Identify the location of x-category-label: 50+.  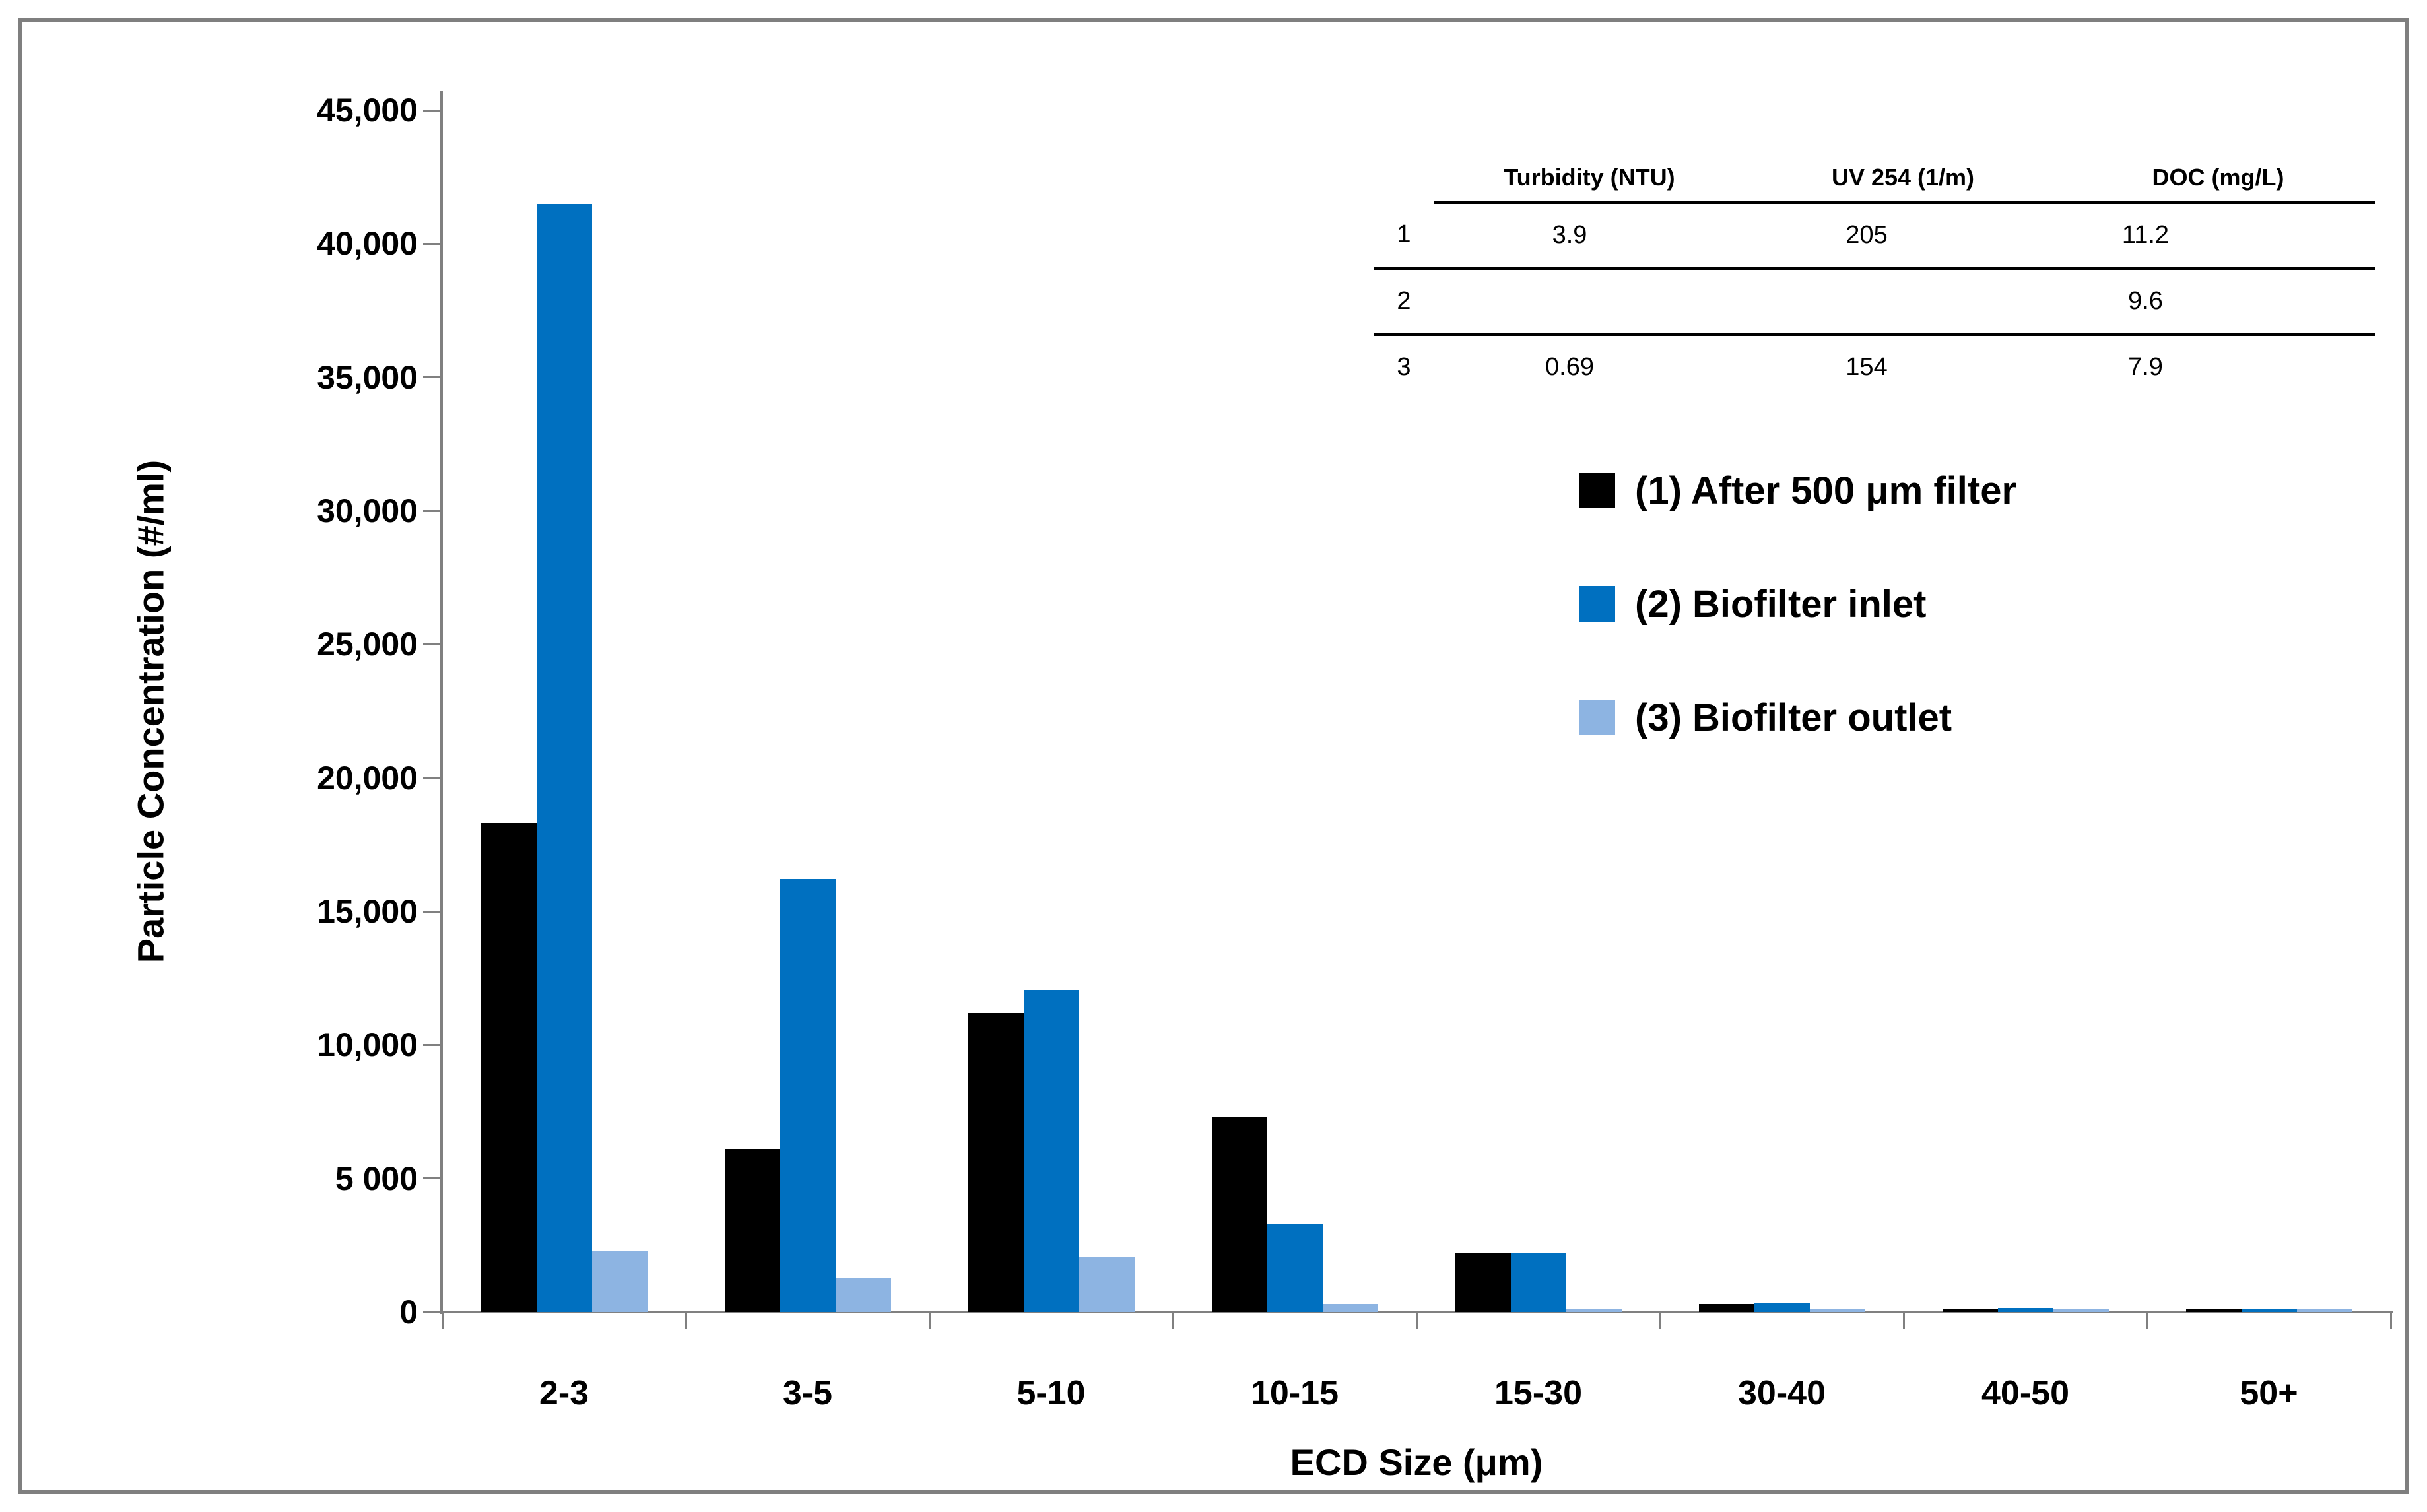
(2269, 1393).